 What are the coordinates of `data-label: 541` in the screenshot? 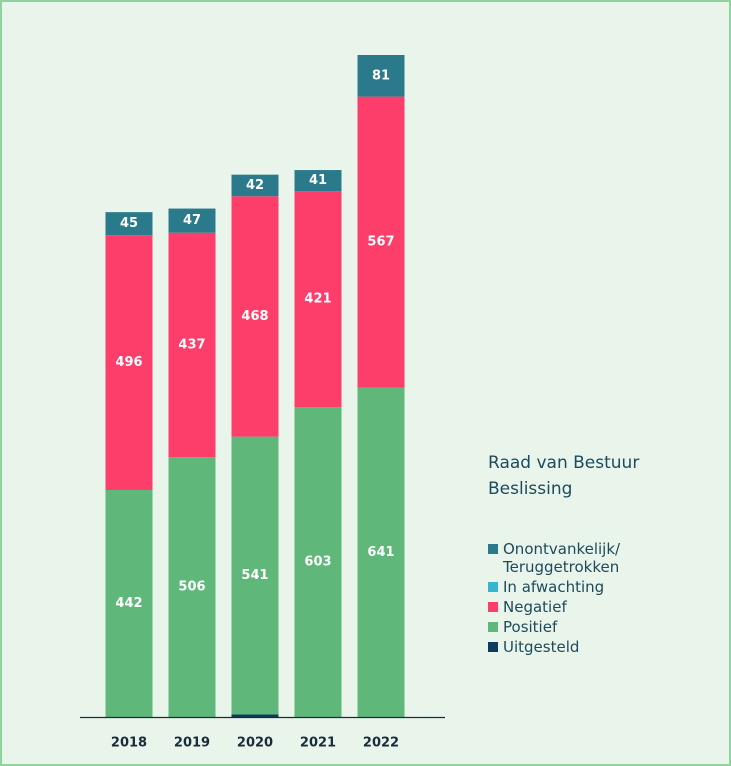 It's located at (254, 575).